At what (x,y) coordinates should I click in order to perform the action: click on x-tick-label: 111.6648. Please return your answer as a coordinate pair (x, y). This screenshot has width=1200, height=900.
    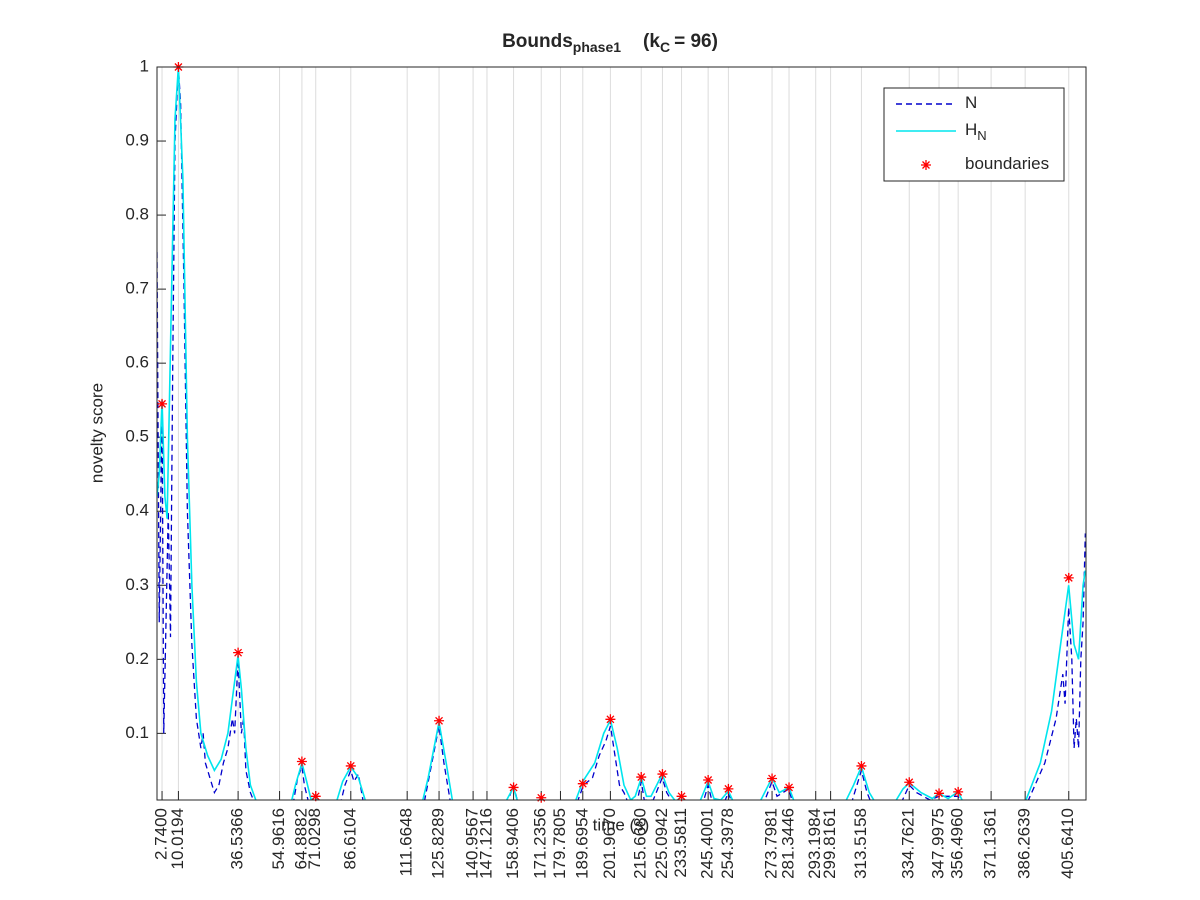
    Looking at the image, I should click on (406, 842).